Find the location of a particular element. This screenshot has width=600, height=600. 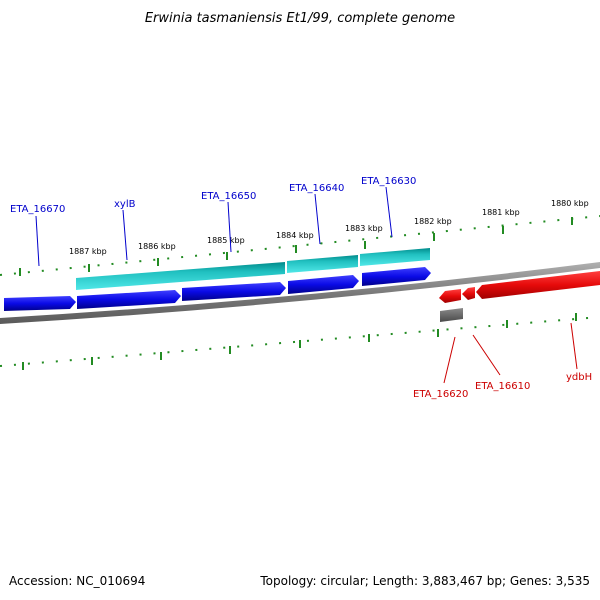

gene-label-eta-16640: ETA_16640 is located at coordinates (316, 188).